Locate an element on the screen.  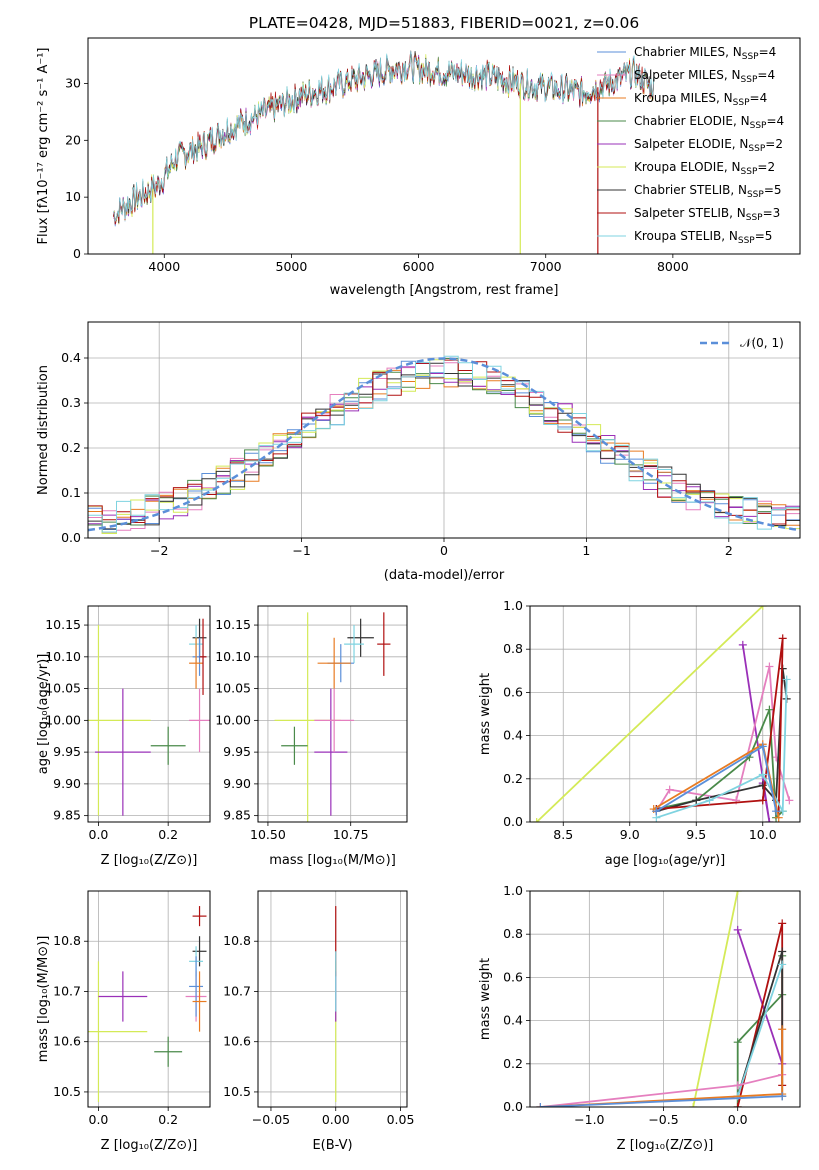
residual-ytick-label: 0.2 is located at coordinates (71, 447).